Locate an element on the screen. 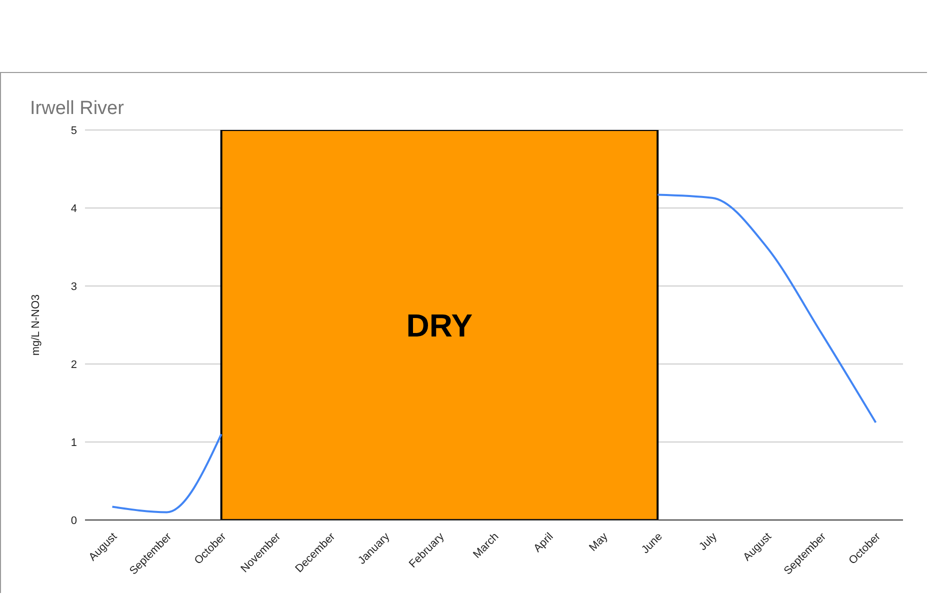 The image size is (935, 600). x-tick-label: May is located at coordinates (599, 542).